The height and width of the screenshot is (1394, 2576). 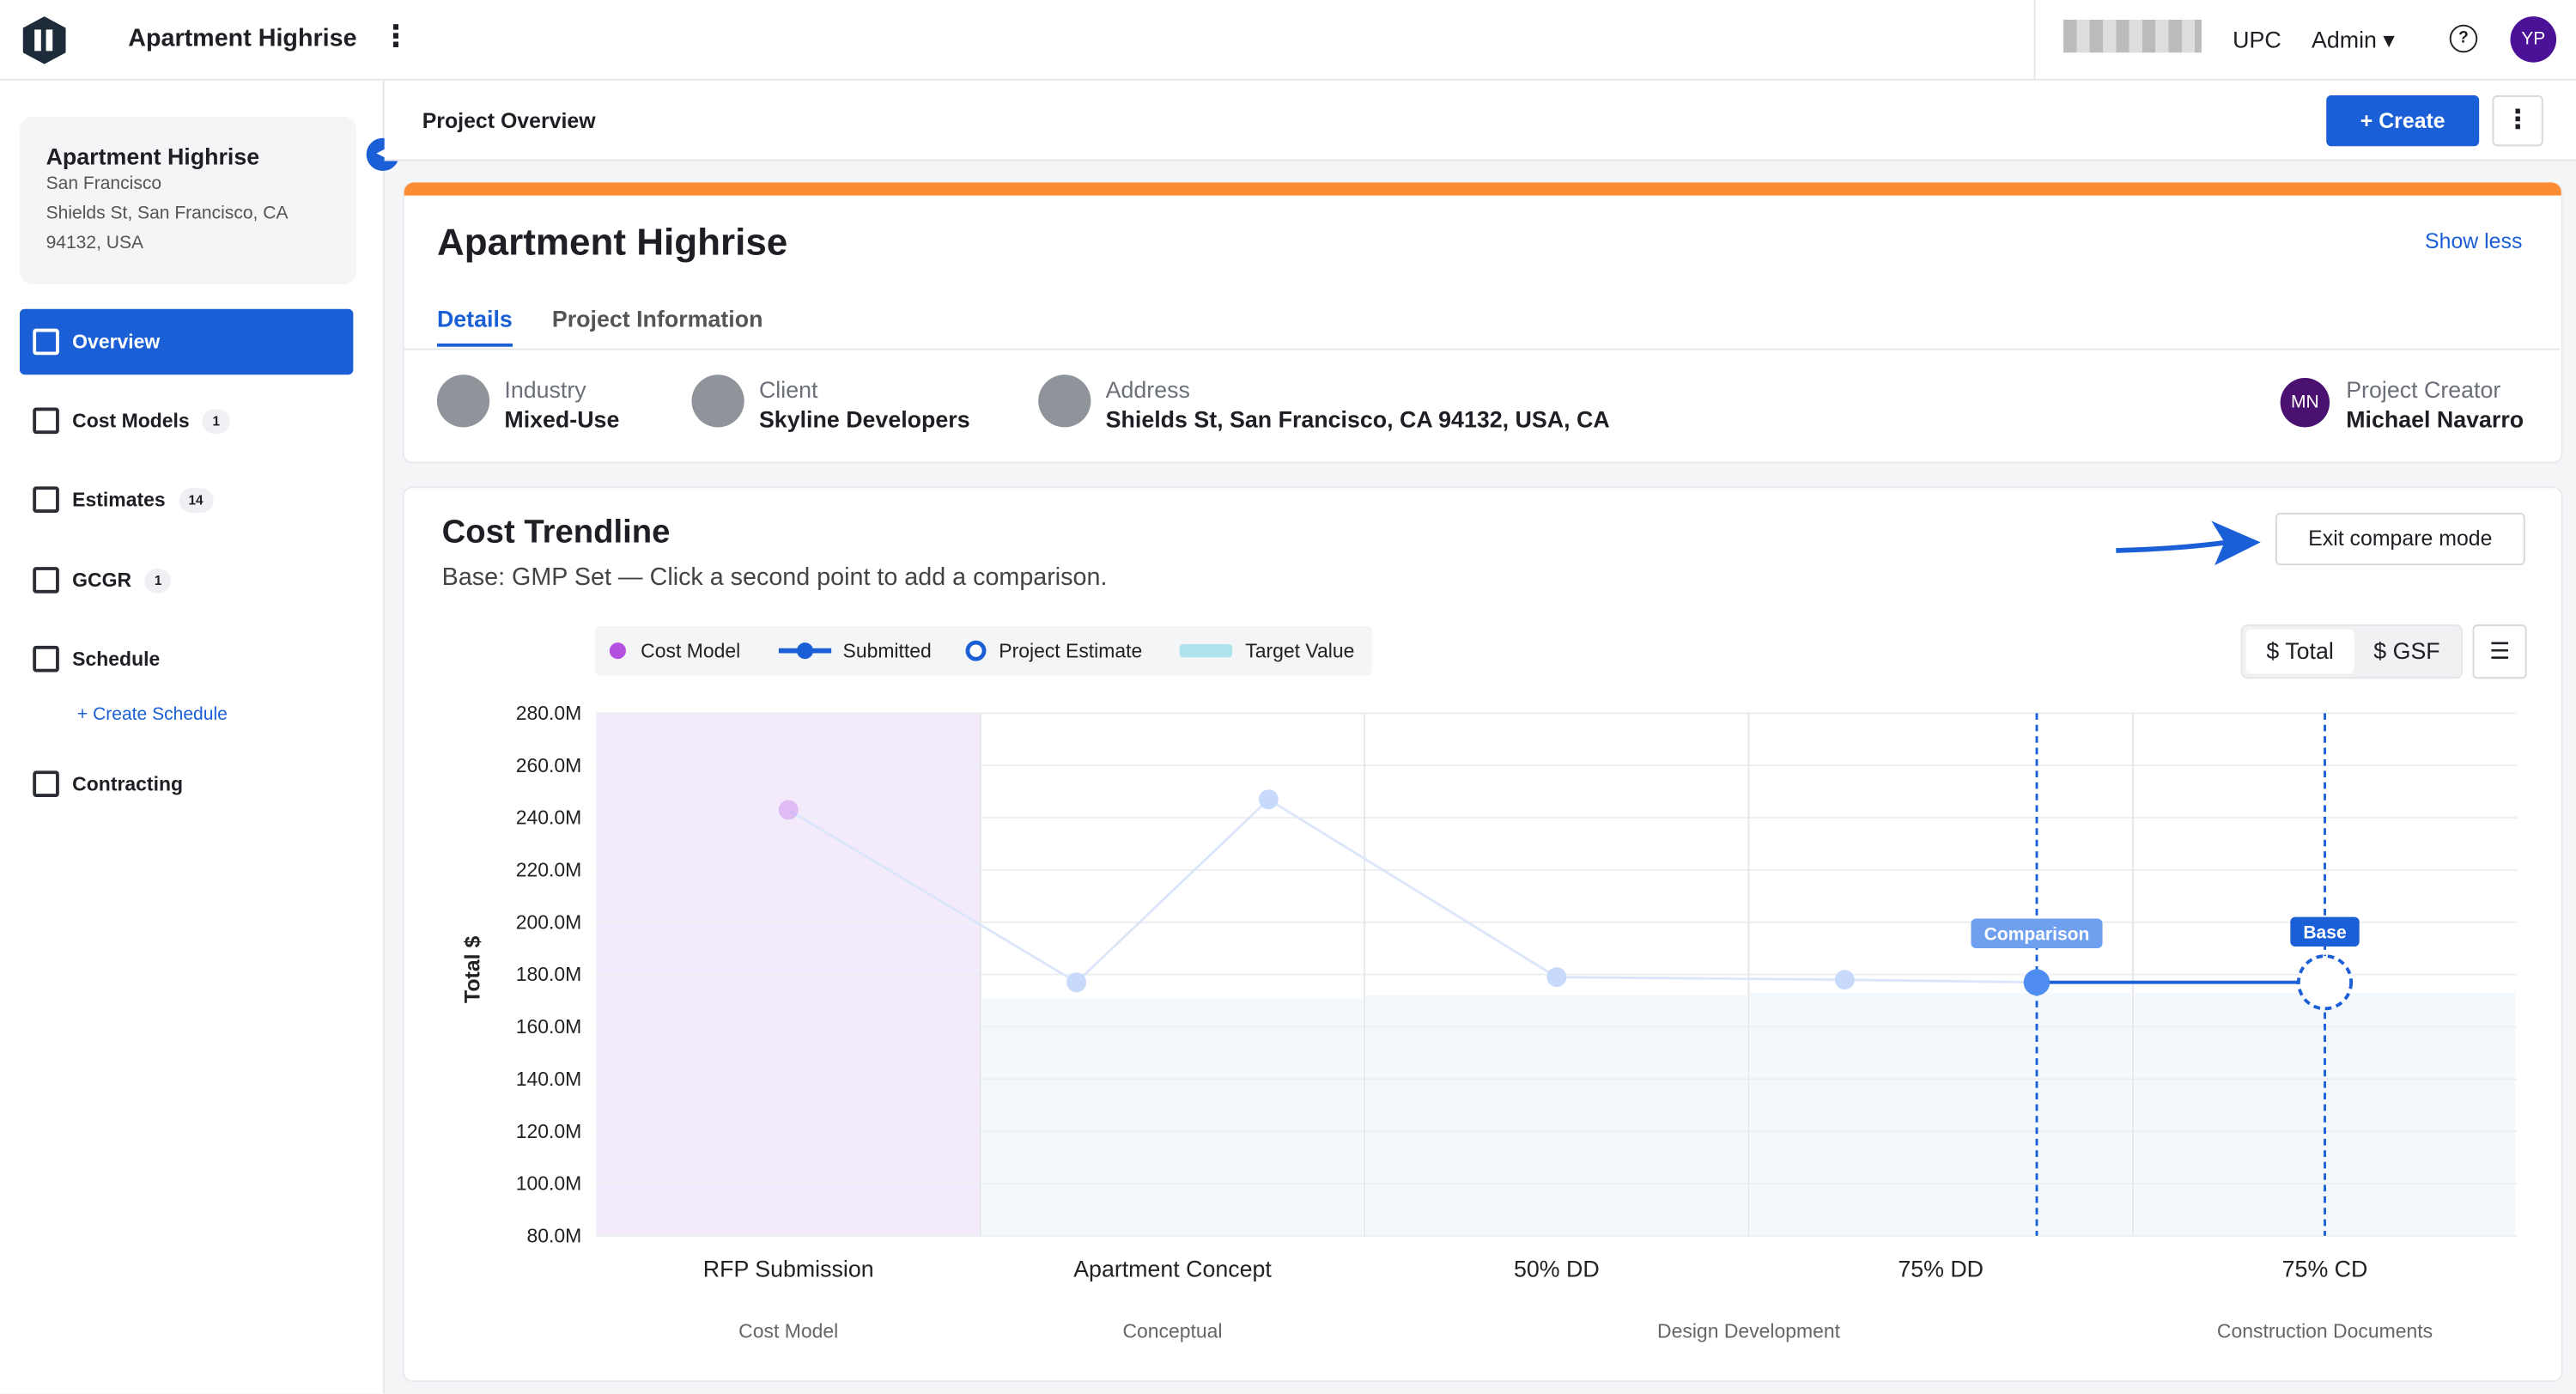 I want to click on toggle: $ Total $ GSF, so click(x=2352, y=651).